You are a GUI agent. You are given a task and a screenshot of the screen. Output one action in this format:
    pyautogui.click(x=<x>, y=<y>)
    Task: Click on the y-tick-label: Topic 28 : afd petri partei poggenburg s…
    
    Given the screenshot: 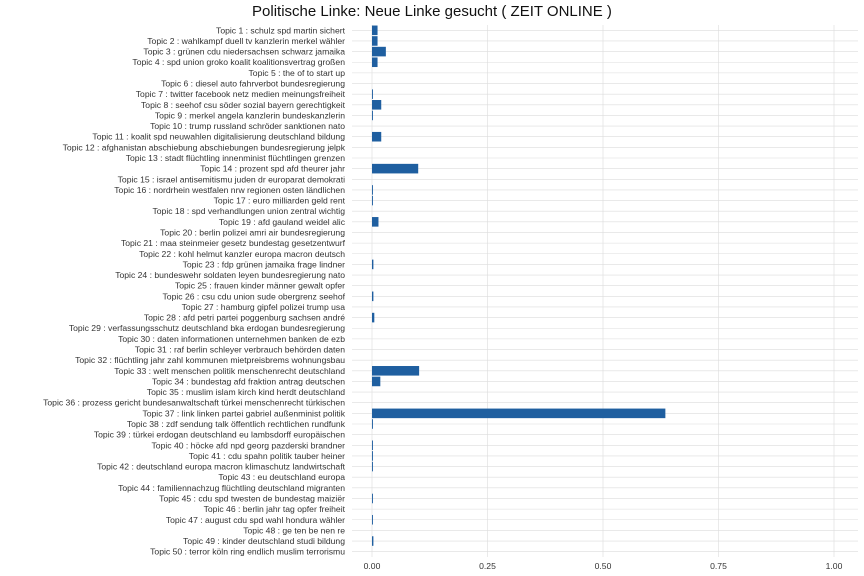 What is the action you would take?
    pyautogui.click(x=244, y=318)
    